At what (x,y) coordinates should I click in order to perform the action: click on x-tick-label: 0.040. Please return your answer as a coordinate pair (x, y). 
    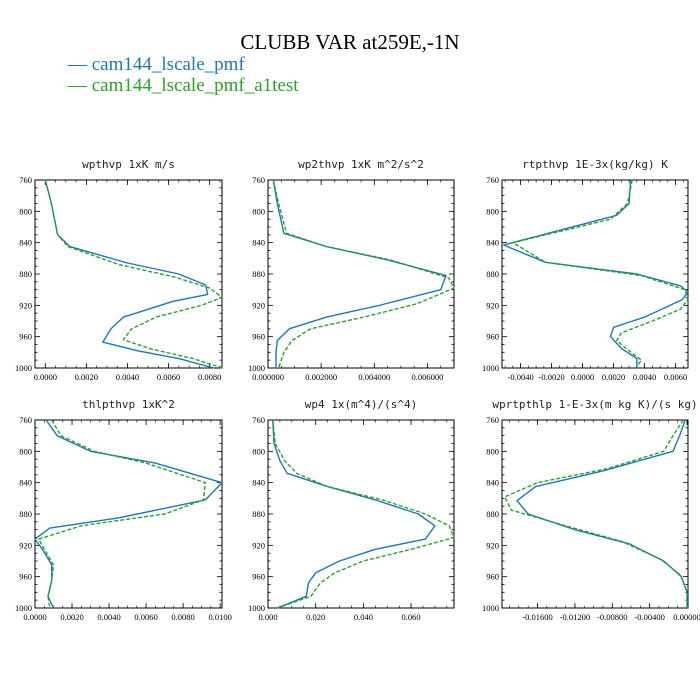
    Looking at the image, I should click on (363, 617).